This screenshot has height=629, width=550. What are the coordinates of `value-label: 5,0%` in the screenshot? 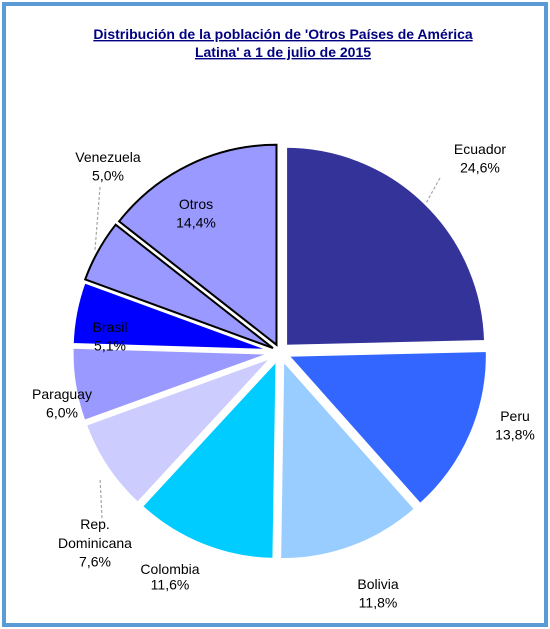 It's located at (108, 176).